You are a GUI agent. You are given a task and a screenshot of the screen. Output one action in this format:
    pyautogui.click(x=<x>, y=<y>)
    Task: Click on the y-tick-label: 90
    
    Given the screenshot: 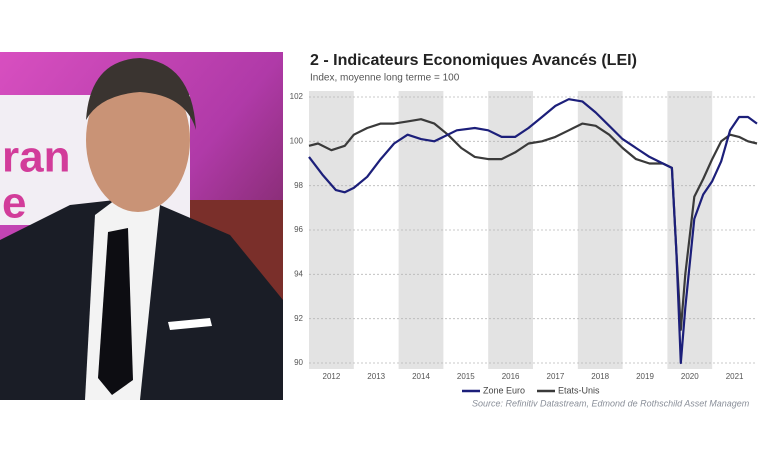 What is the action you would take?
    pyautogui.click(x=298, y=362)
    